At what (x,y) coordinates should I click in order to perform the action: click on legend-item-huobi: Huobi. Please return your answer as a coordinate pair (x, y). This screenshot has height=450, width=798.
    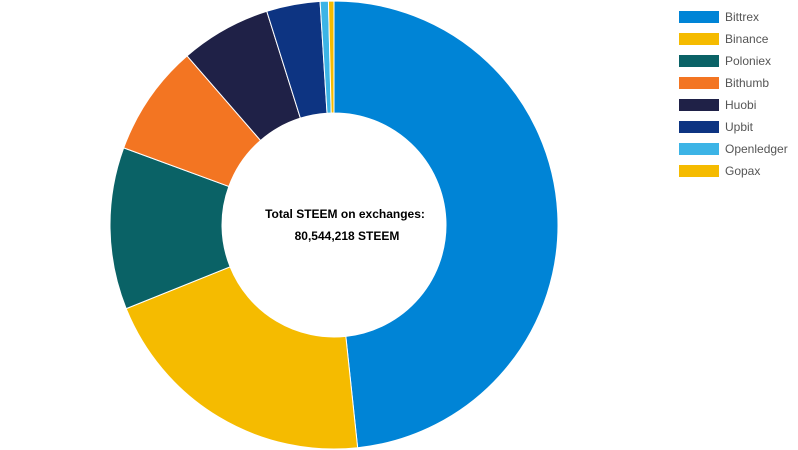
    Looking at the image, I should click on (733, 105).